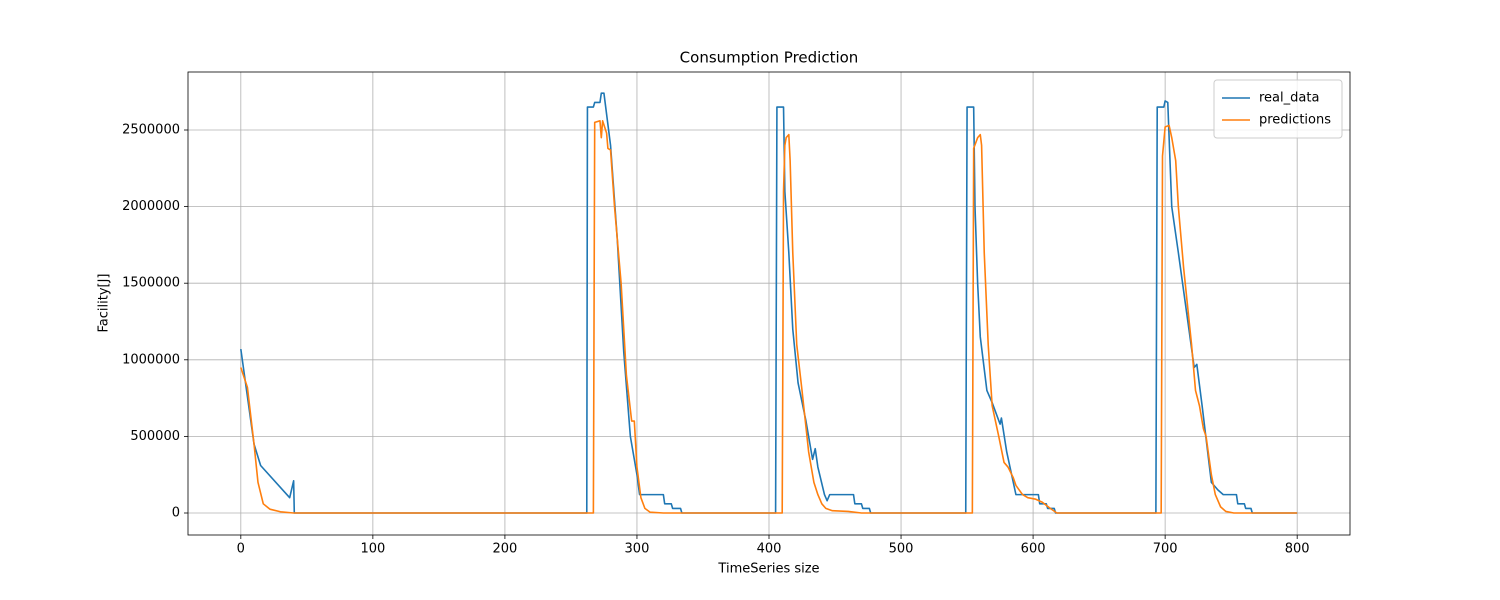 The image size is (1500, 600). I want to click on x-tick-label: 800, so click(1297, 549).